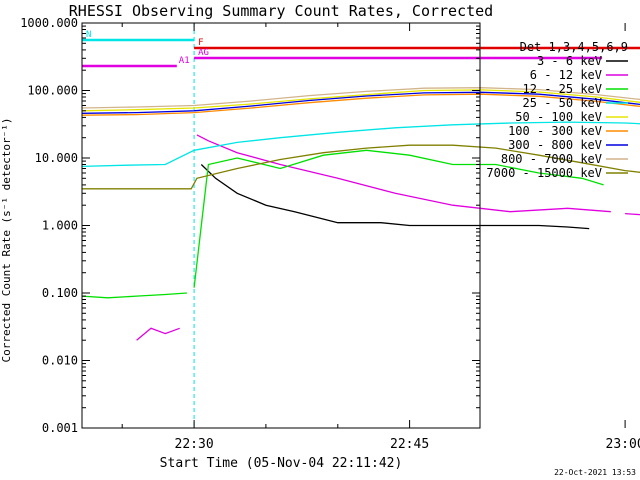  Describe the element at coordinates (558, 117) in the screenshot. I see `legend-label: 50 - 100 keV` at that location.